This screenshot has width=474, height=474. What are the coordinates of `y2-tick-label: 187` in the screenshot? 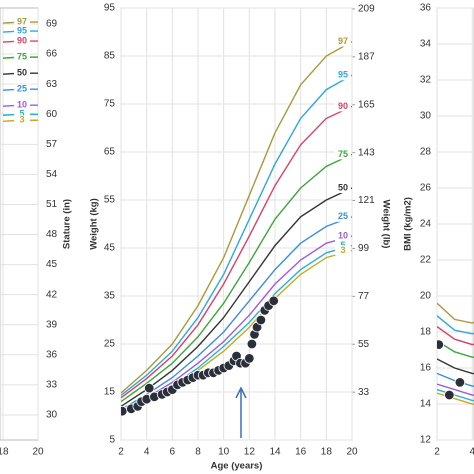 It's located at (366, 56).